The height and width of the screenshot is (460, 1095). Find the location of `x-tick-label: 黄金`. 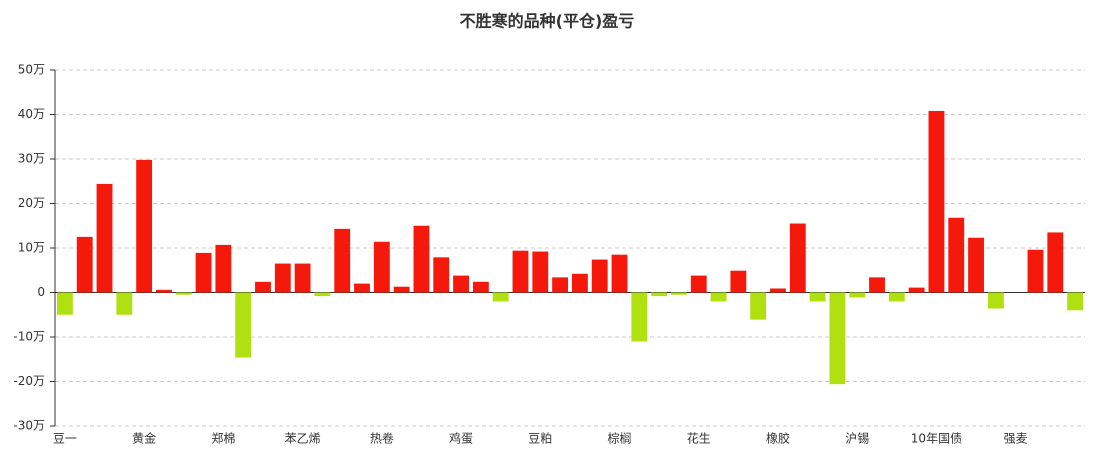

x-tick-label: 黄金 is located at coordinates (144, 438).